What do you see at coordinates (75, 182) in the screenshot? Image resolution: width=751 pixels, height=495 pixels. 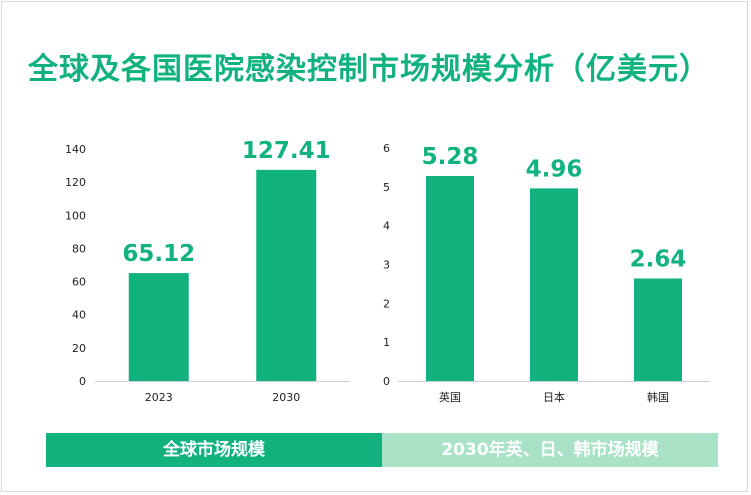 I see `global-y-tick-label: 120` at bounding box center [75, 182].